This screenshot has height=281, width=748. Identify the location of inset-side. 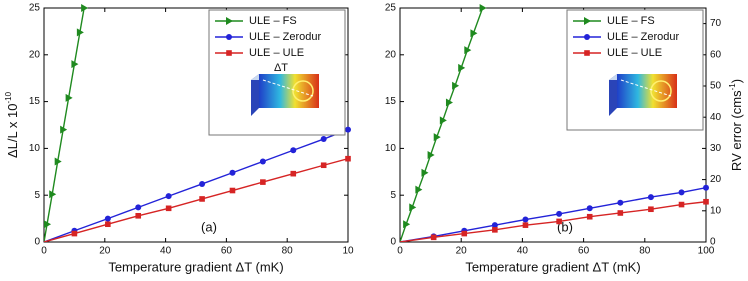
(255, 95).